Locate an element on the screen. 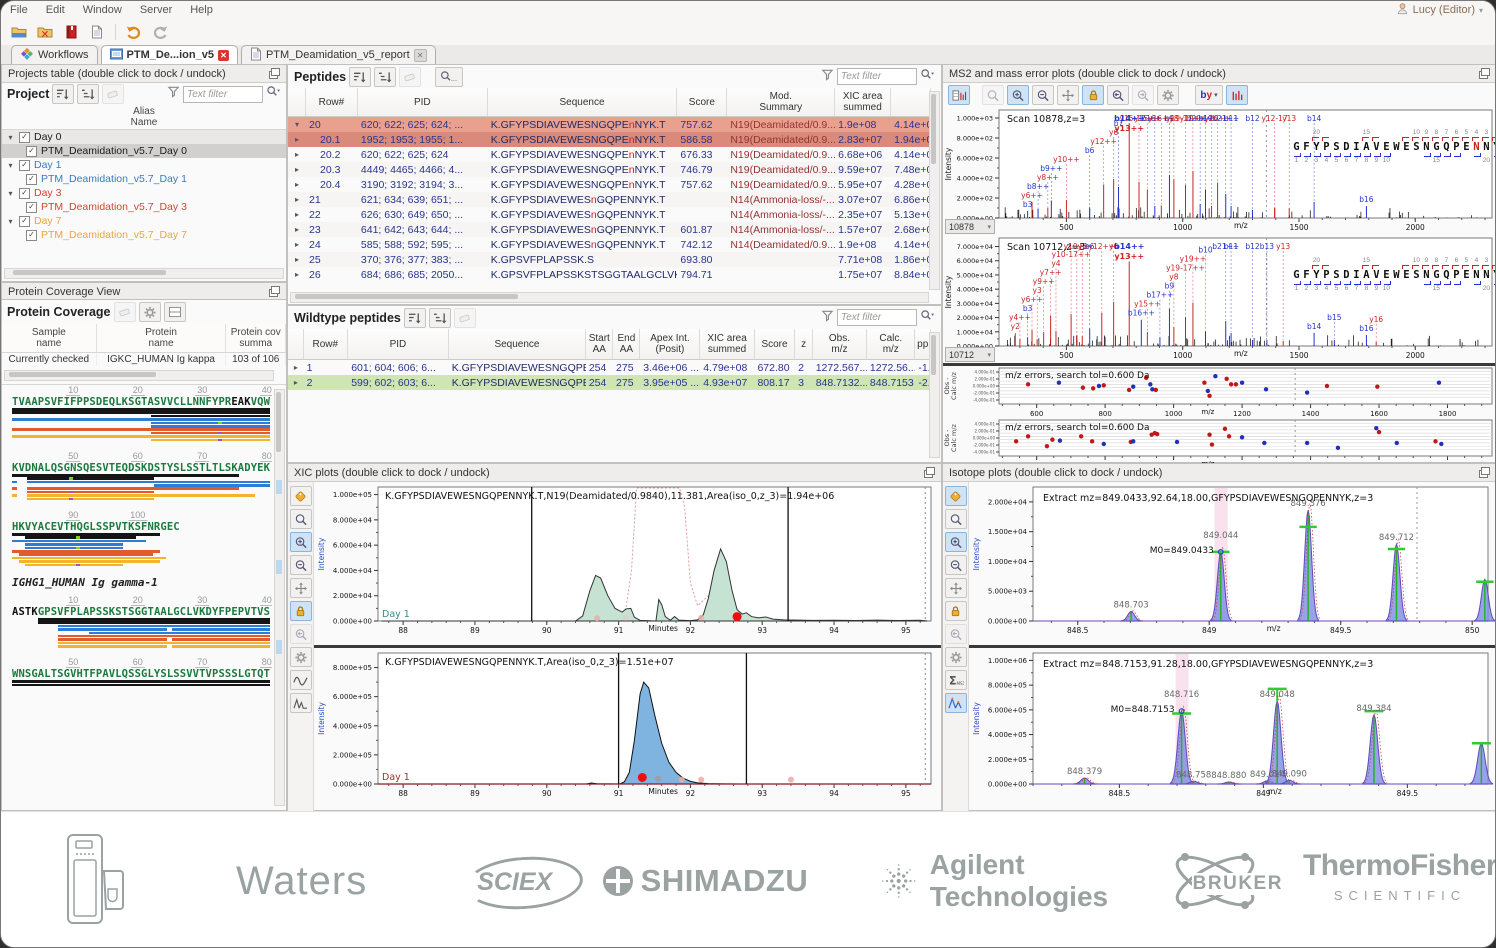  lock-icon is located at coordinates (1093, 95).